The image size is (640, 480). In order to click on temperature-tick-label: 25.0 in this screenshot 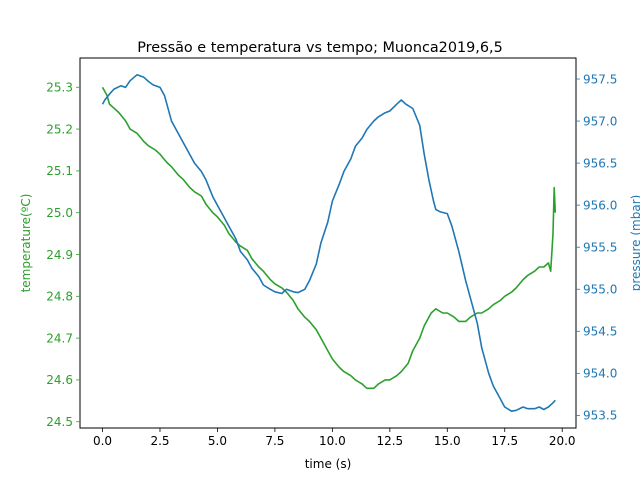, I will do `click(59, 213)`.